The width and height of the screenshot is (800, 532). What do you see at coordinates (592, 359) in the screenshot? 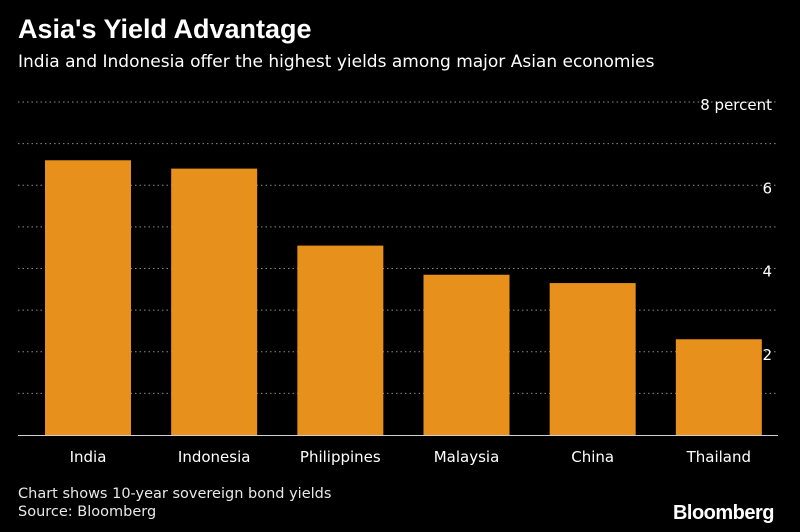
I see `bar-china` at bounding box center [592, 359].